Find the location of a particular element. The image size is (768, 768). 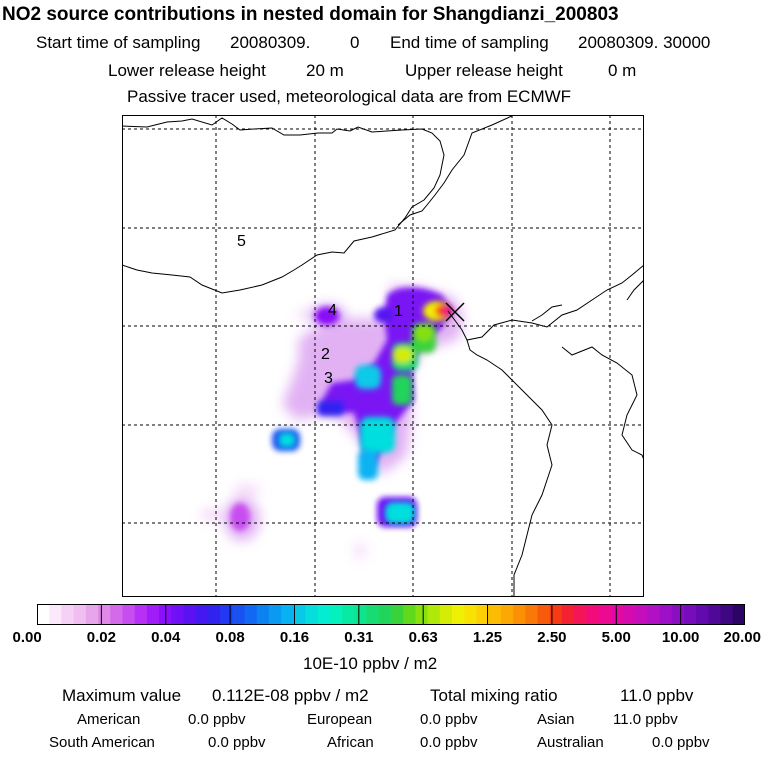

start-time-value: 20080309. is located at coordinates (270, 42).